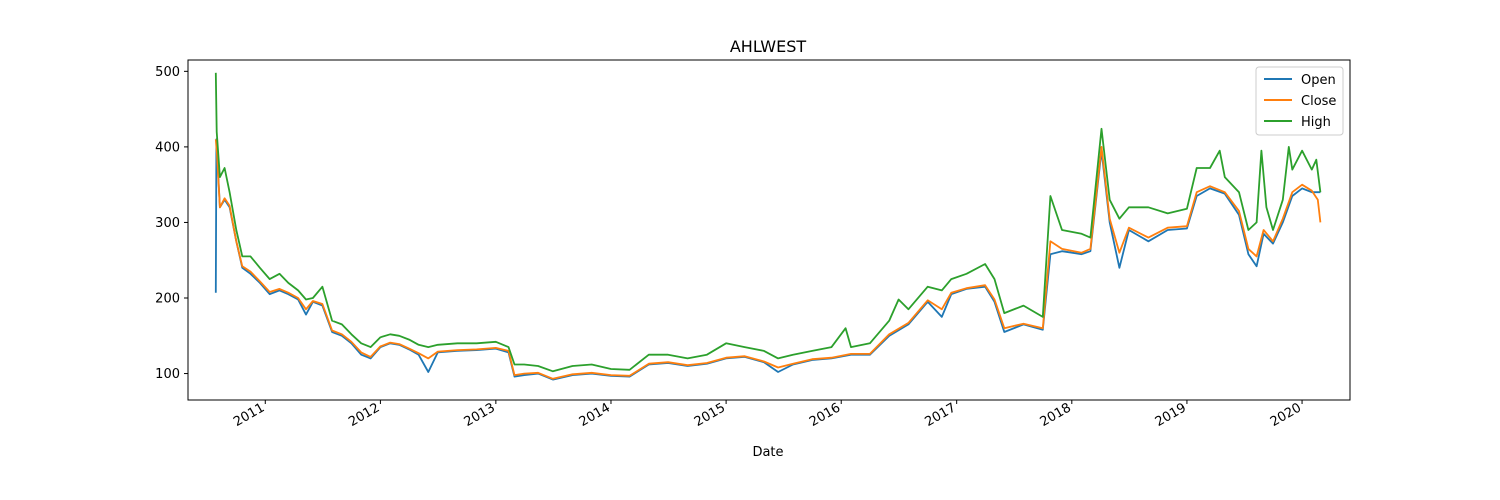 The height and width of the screenshot is (500, 1500). Describe the element at coordinates (941, 415) in the screenshot. I see `x-tick-label: 2017` at that location.